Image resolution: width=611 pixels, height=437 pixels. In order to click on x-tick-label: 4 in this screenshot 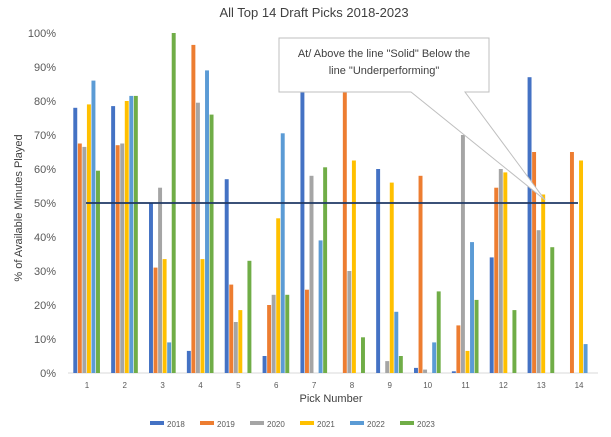, I will do `click(200, 385)`.